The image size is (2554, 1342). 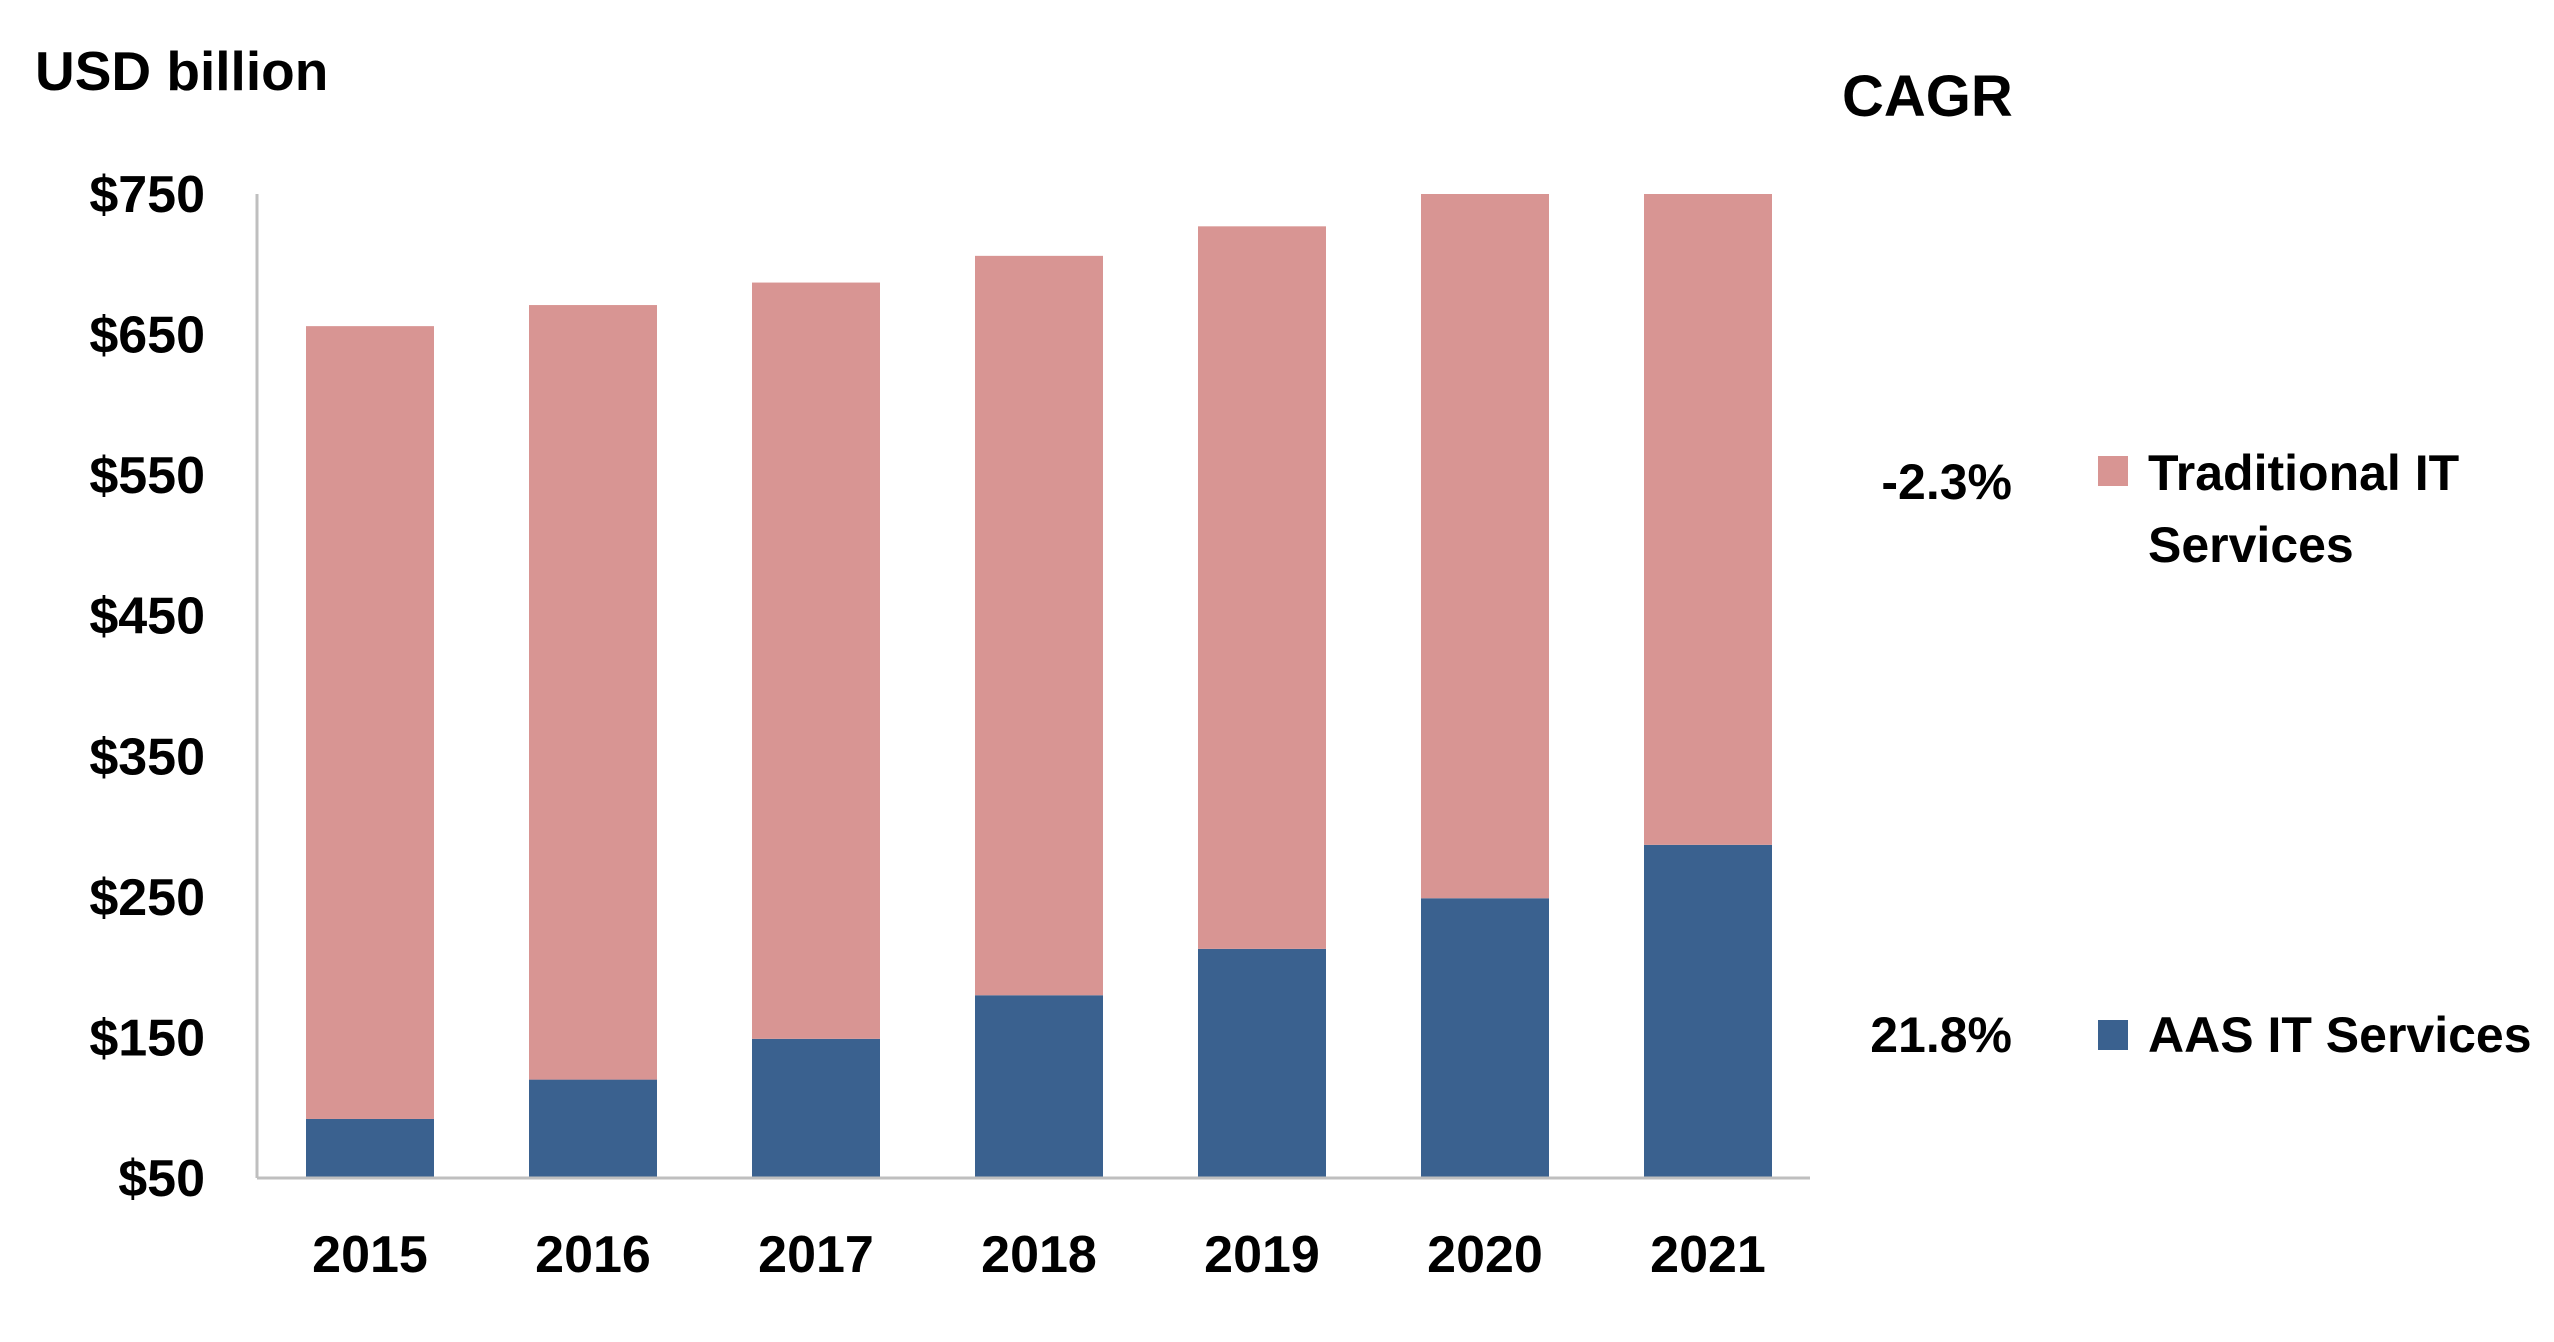 I want to click on y-tick-label: $650, so click(x=147, y=336).